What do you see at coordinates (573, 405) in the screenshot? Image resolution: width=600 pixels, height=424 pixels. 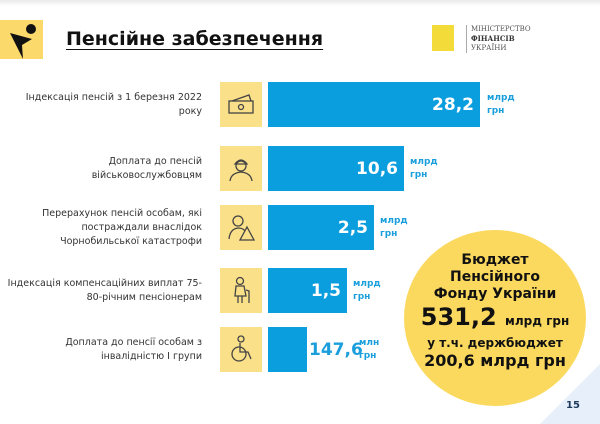 I see `page-number: 15` at bounding box center [573, 405].